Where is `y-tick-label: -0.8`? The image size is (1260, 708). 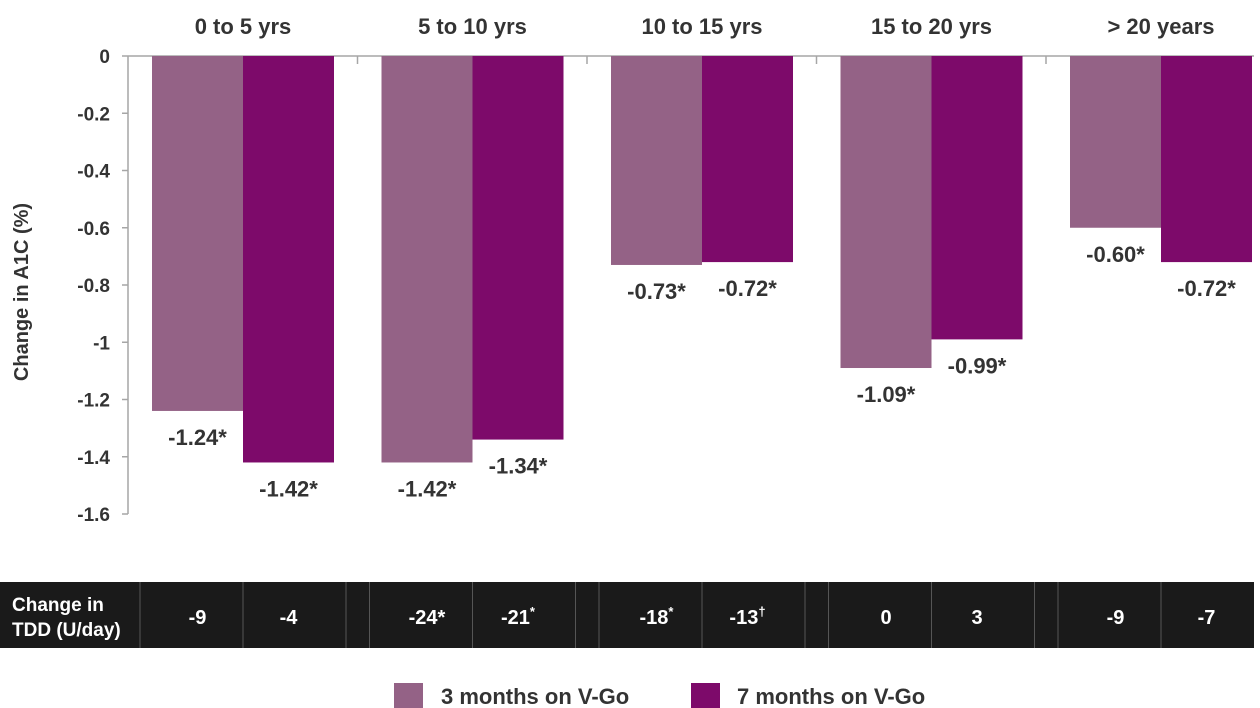 y-tick-label: -0.8 is located at coordinates (93, 286).